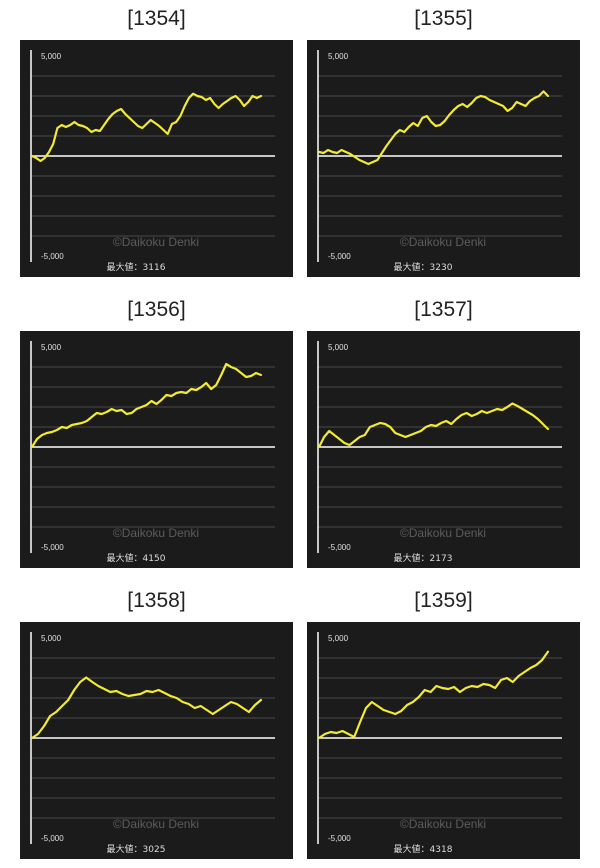  What do you see at coordinates (423, 267) in the screenshot?
I see `max-value-label: 最大値：3230` at bounding box center [423, 267].